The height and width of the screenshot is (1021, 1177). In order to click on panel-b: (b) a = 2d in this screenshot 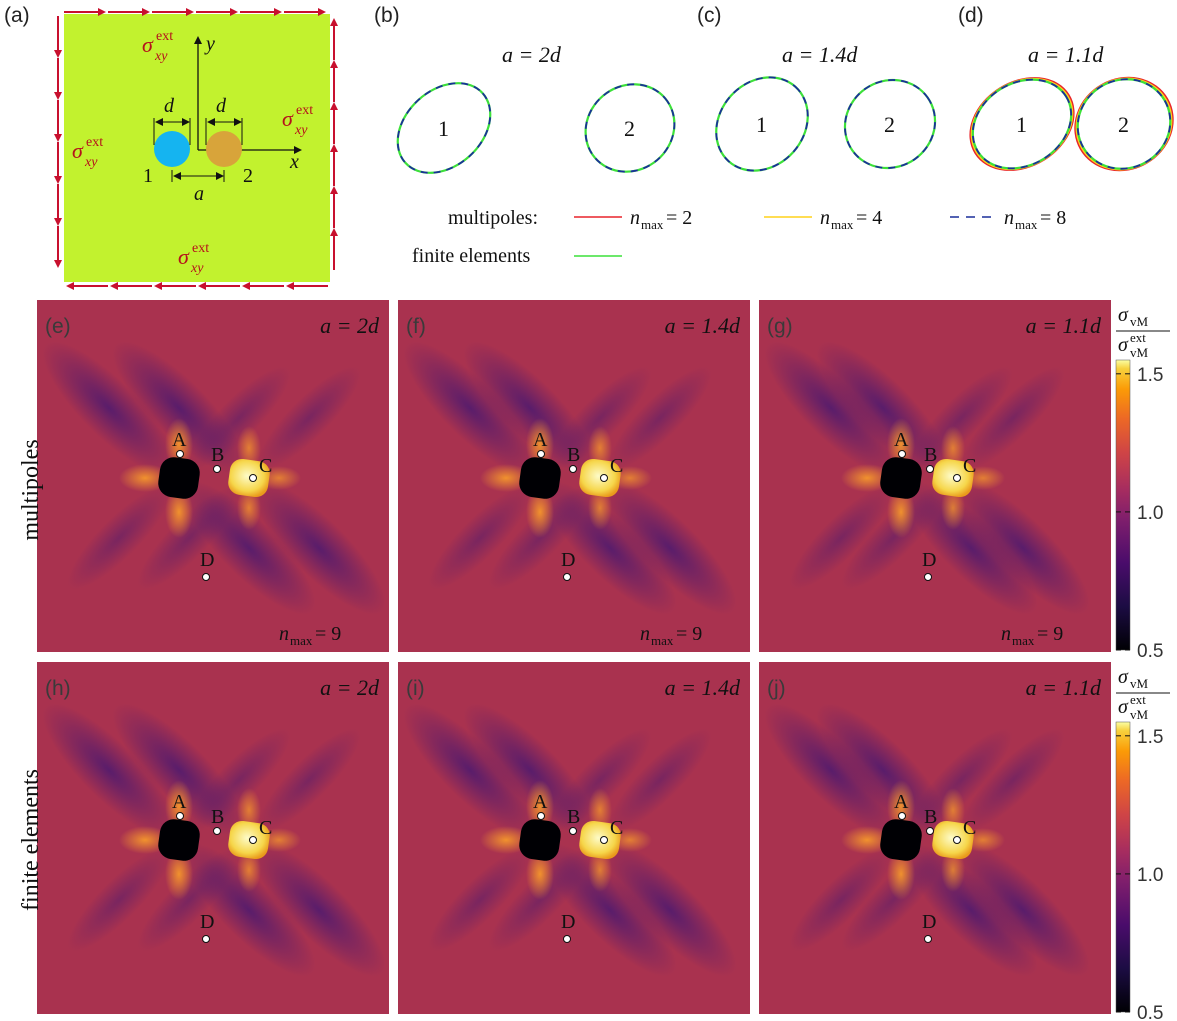, I will do `click(468, 35)`.